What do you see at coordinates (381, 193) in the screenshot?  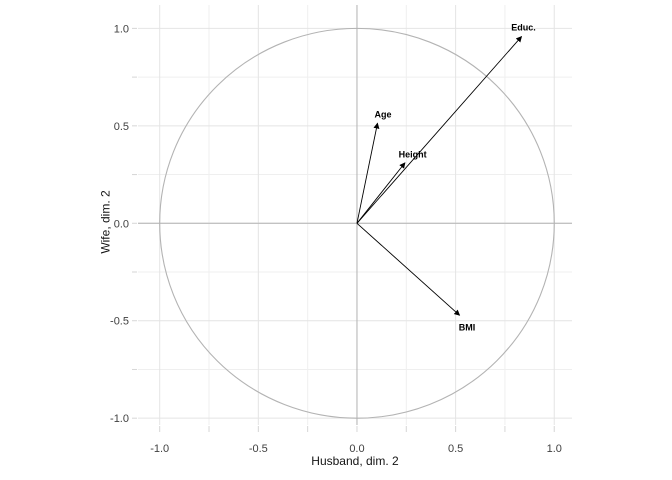 I see `variable-arrow-height` at bounding box center [381, 193].